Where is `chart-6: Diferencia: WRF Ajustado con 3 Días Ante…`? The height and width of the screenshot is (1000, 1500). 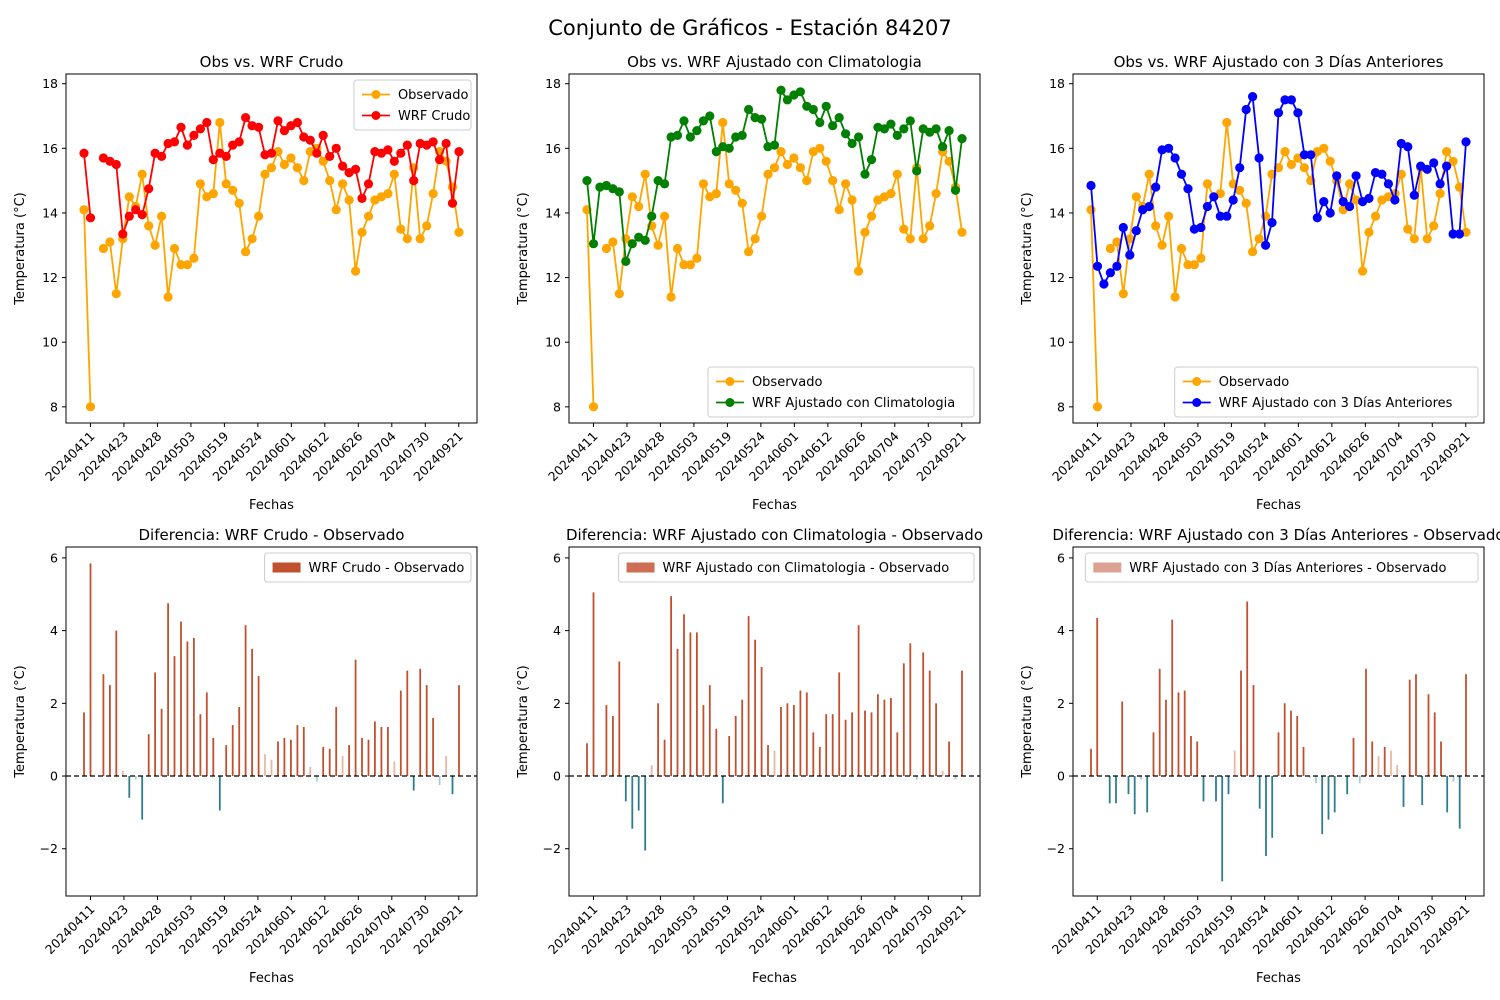
chart-6: Diferencia: WRF Ajustado con 3 Días Ante… is located at coordinates (1260, 756).